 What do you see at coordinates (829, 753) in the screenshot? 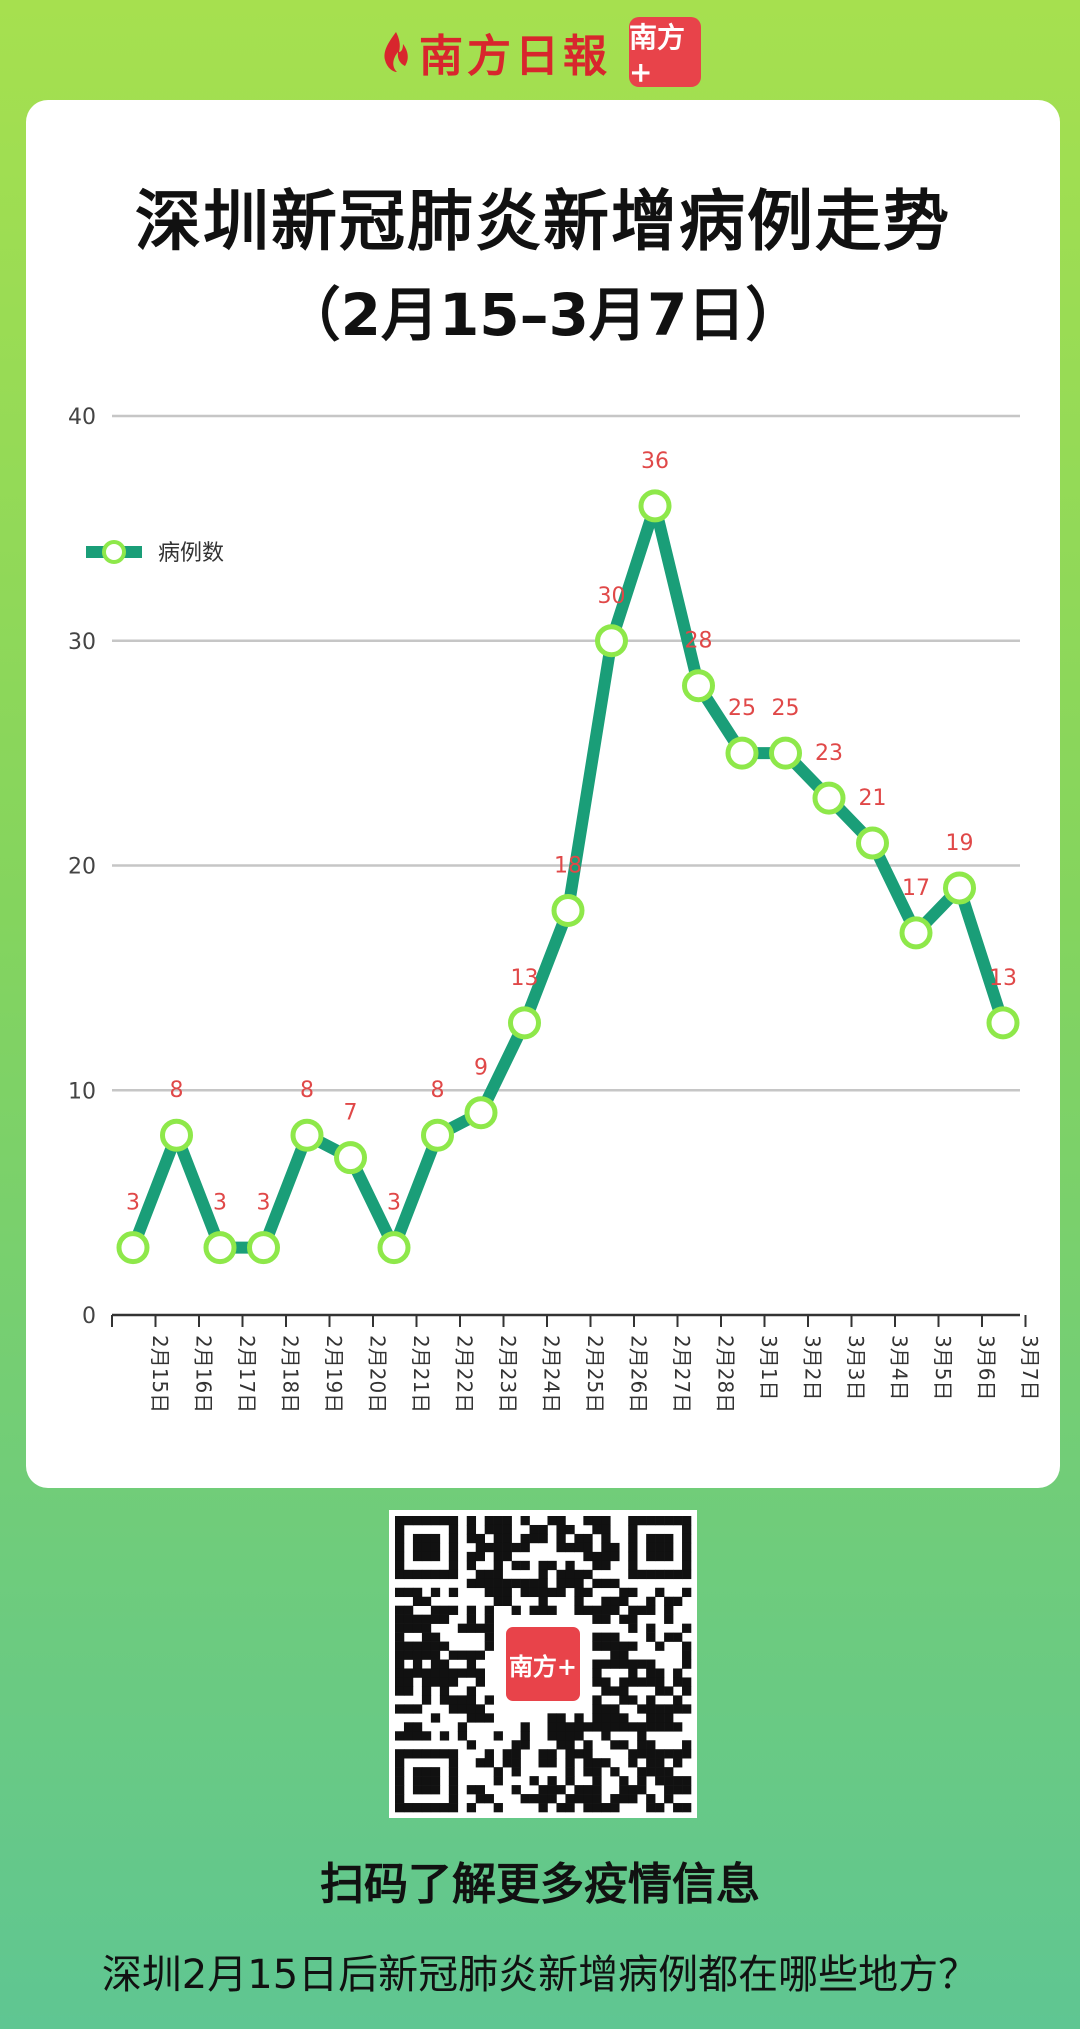
I see `data-label: 23` at bounding box center [829, 753].